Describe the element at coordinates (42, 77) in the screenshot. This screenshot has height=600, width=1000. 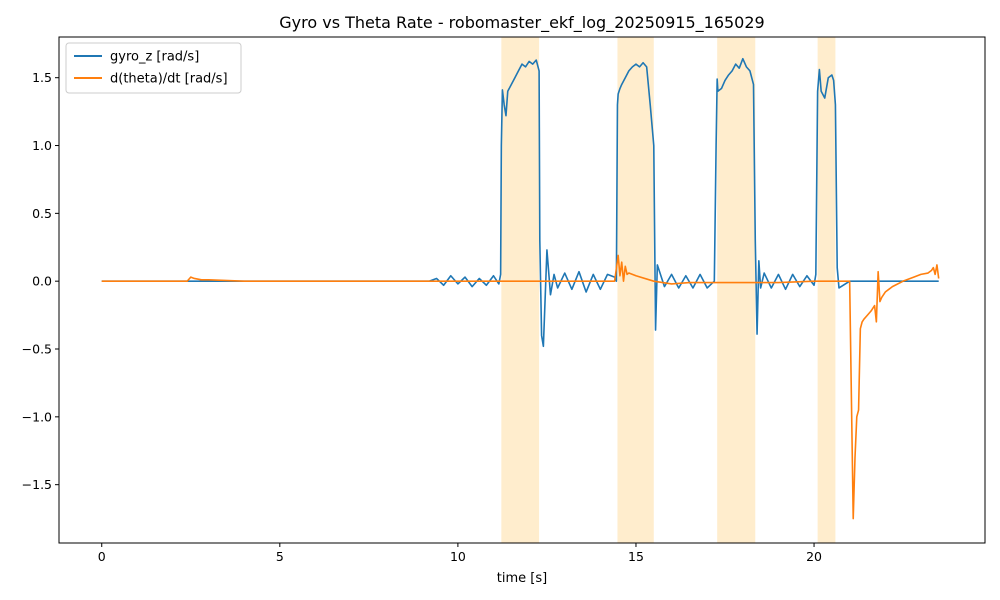
I see `y-tick-label: 1.5` at that location.